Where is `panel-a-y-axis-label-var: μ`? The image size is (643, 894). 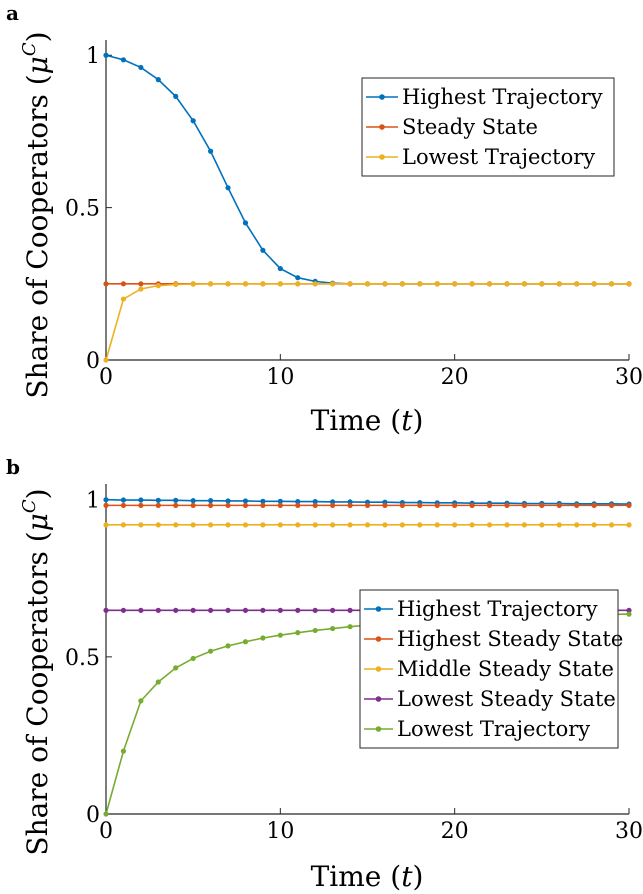 panel-a-y-axis-label-var: μ is located at coordinates (37, 65).